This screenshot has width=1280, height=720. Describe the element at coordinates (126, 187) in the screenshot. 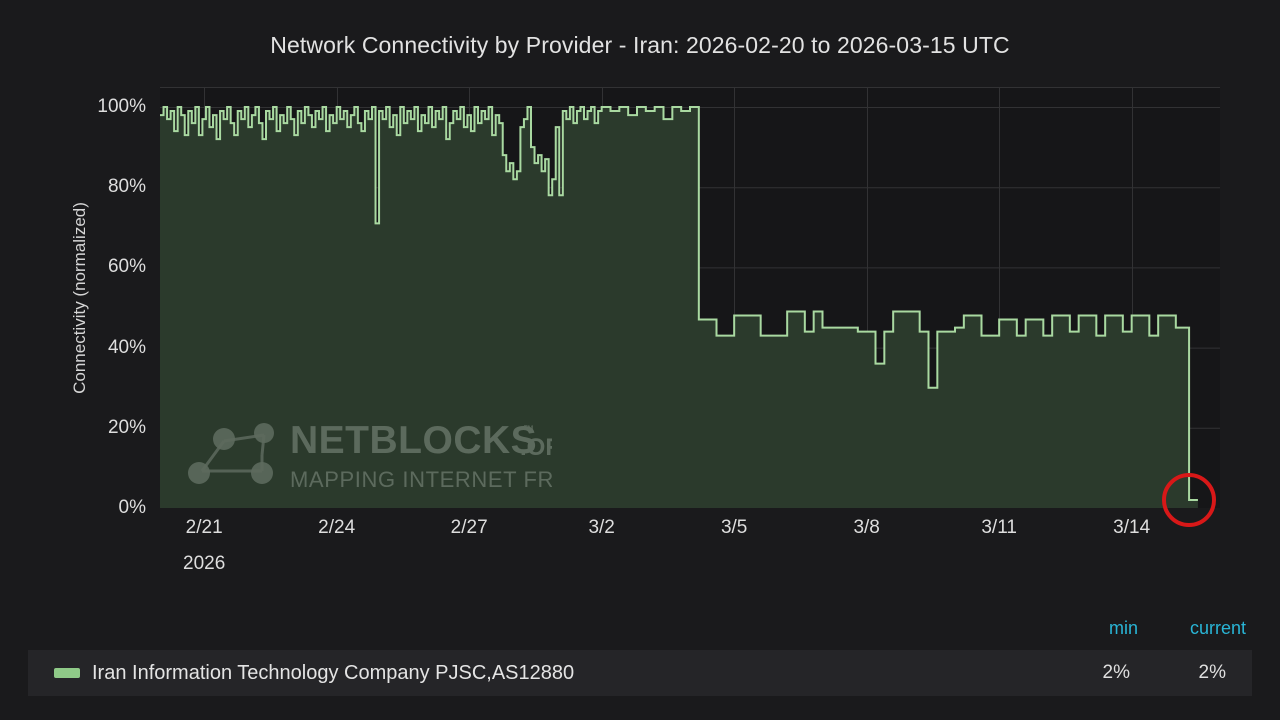

I see `y-axis-tick-label: 80%` at that location.